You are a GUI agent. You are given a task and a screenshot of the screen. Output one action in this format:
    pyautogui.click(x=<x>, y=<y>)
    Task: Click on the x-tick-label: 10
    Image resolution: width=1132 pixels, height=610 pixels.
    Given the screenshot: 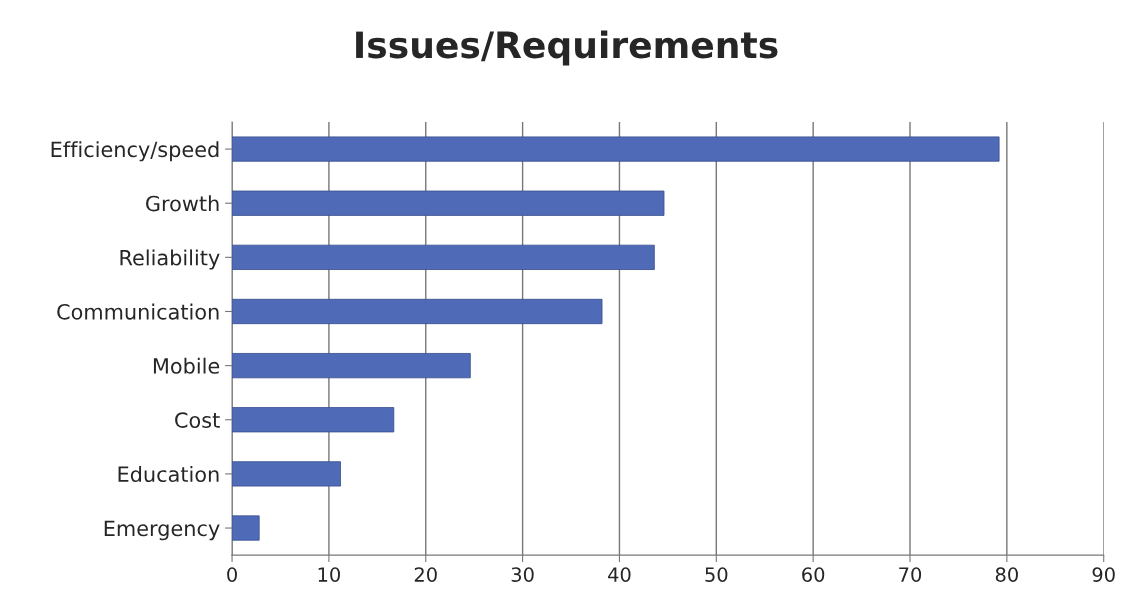 What is the action you would take?
    pyautogui.click(x=329, y=574)
    